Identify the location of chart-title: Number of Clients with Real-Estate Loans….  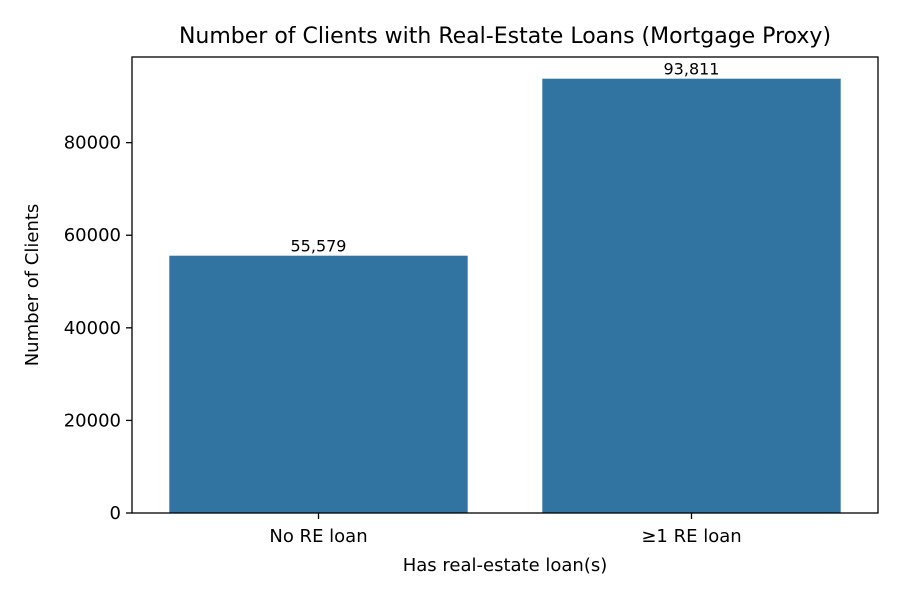
(505, 36).